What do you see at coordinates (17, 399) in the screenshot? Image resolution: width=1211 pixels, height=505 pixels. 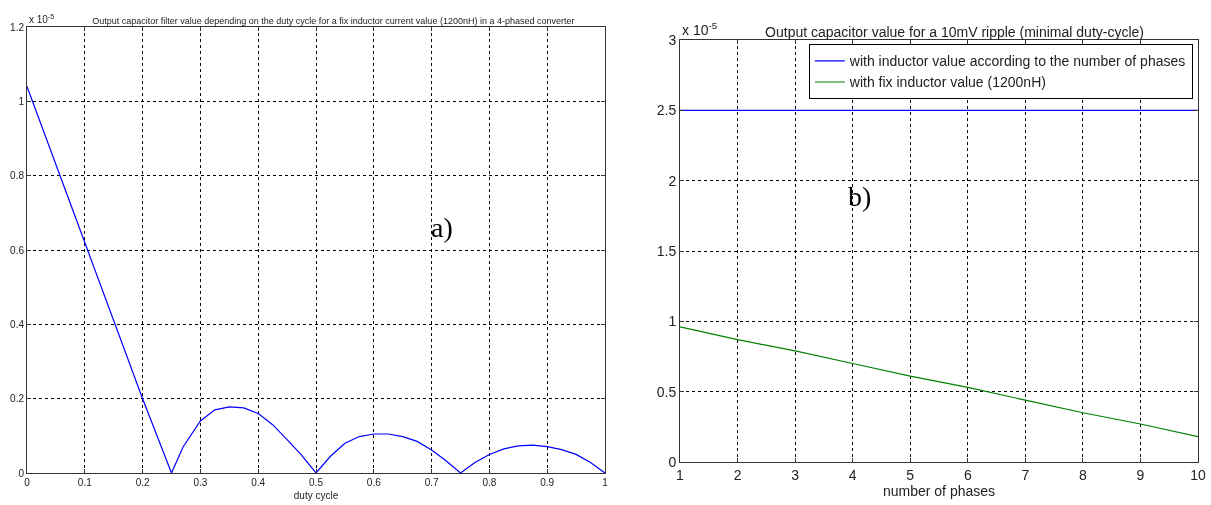 I see `y-tick-label: 0.2` at bounding box center [17, 399].